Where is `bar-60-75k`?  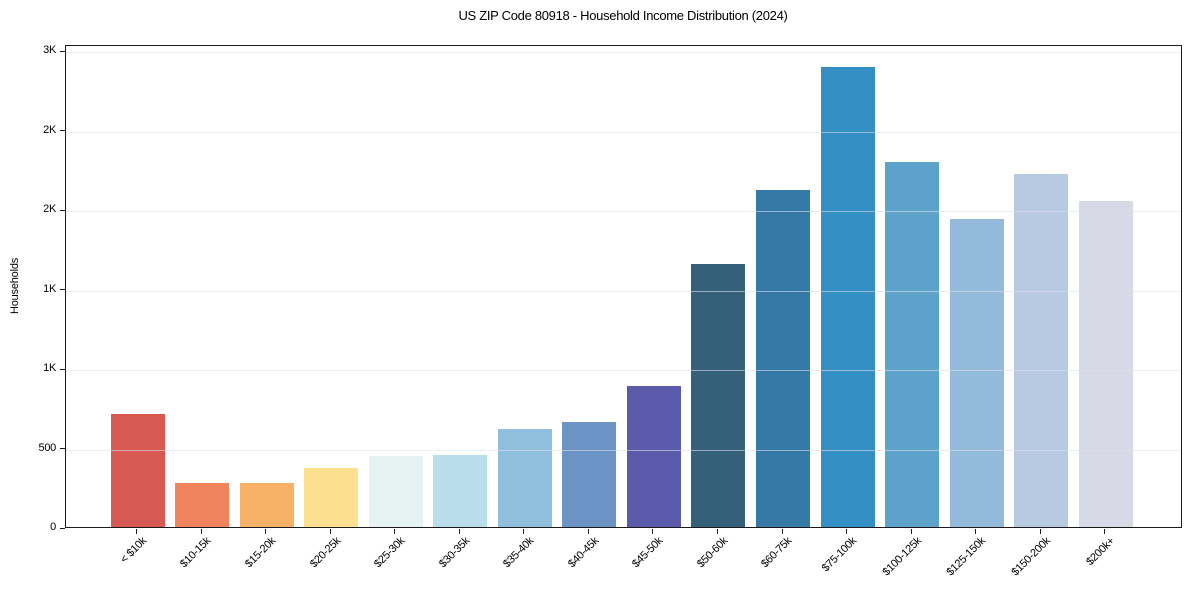 bar-60-75k is located at coordinates (783, 358).